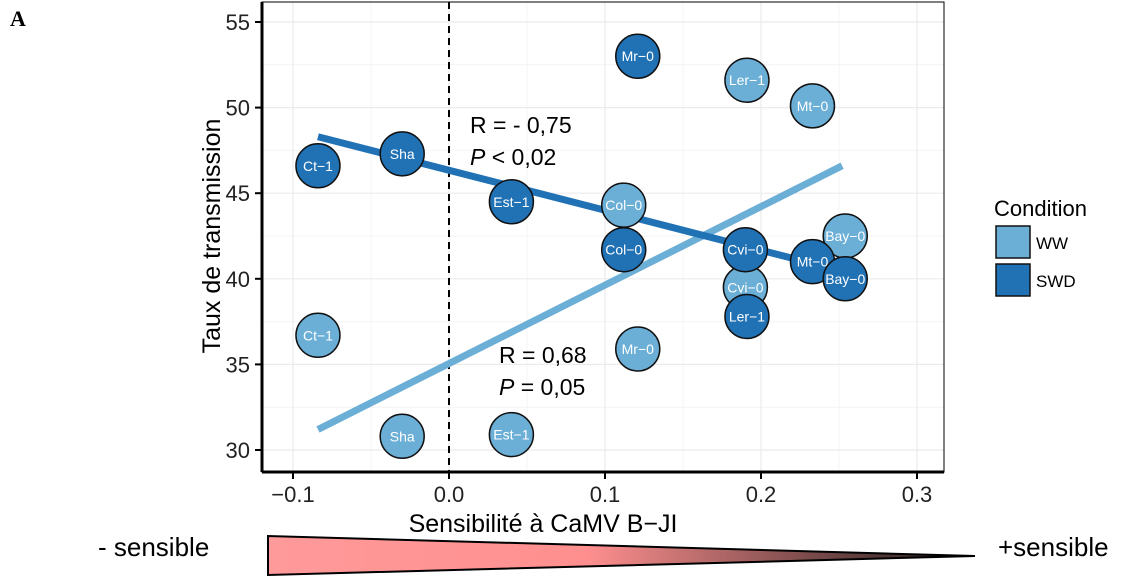  What do you see at coordinates (542, 387) in the screenshot?
I see `p-value-ww: P = 0,05` at bounding box center [542, 387].